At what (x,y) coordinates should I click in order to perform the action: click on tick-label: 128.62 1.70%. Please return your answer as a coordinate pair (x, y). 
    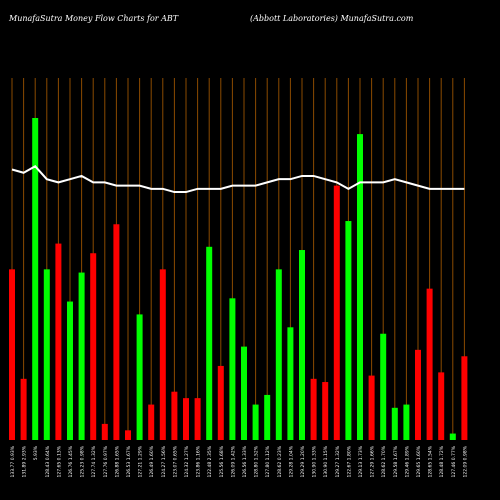
    Looking at the image, I should click on (384, 461).